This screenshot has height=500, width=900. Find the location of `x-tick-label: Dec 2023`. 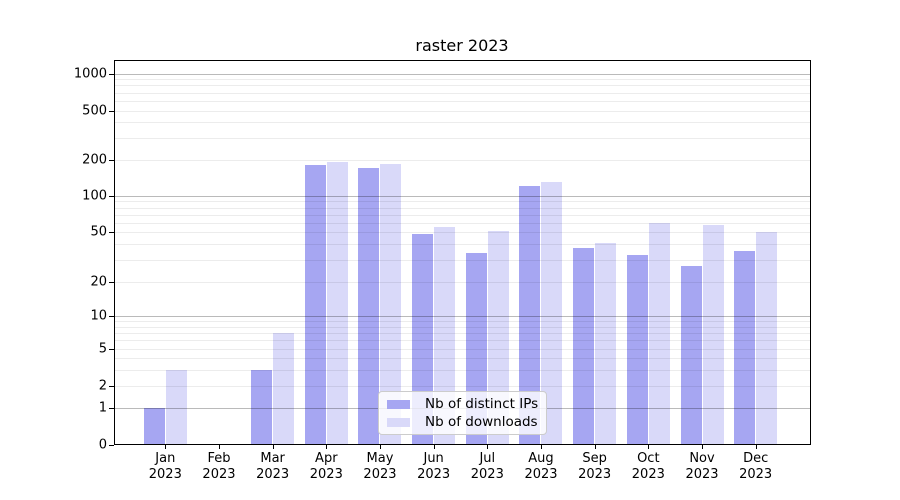

x-tick-label: Dec 2023 is located at coordinates (755, 467).